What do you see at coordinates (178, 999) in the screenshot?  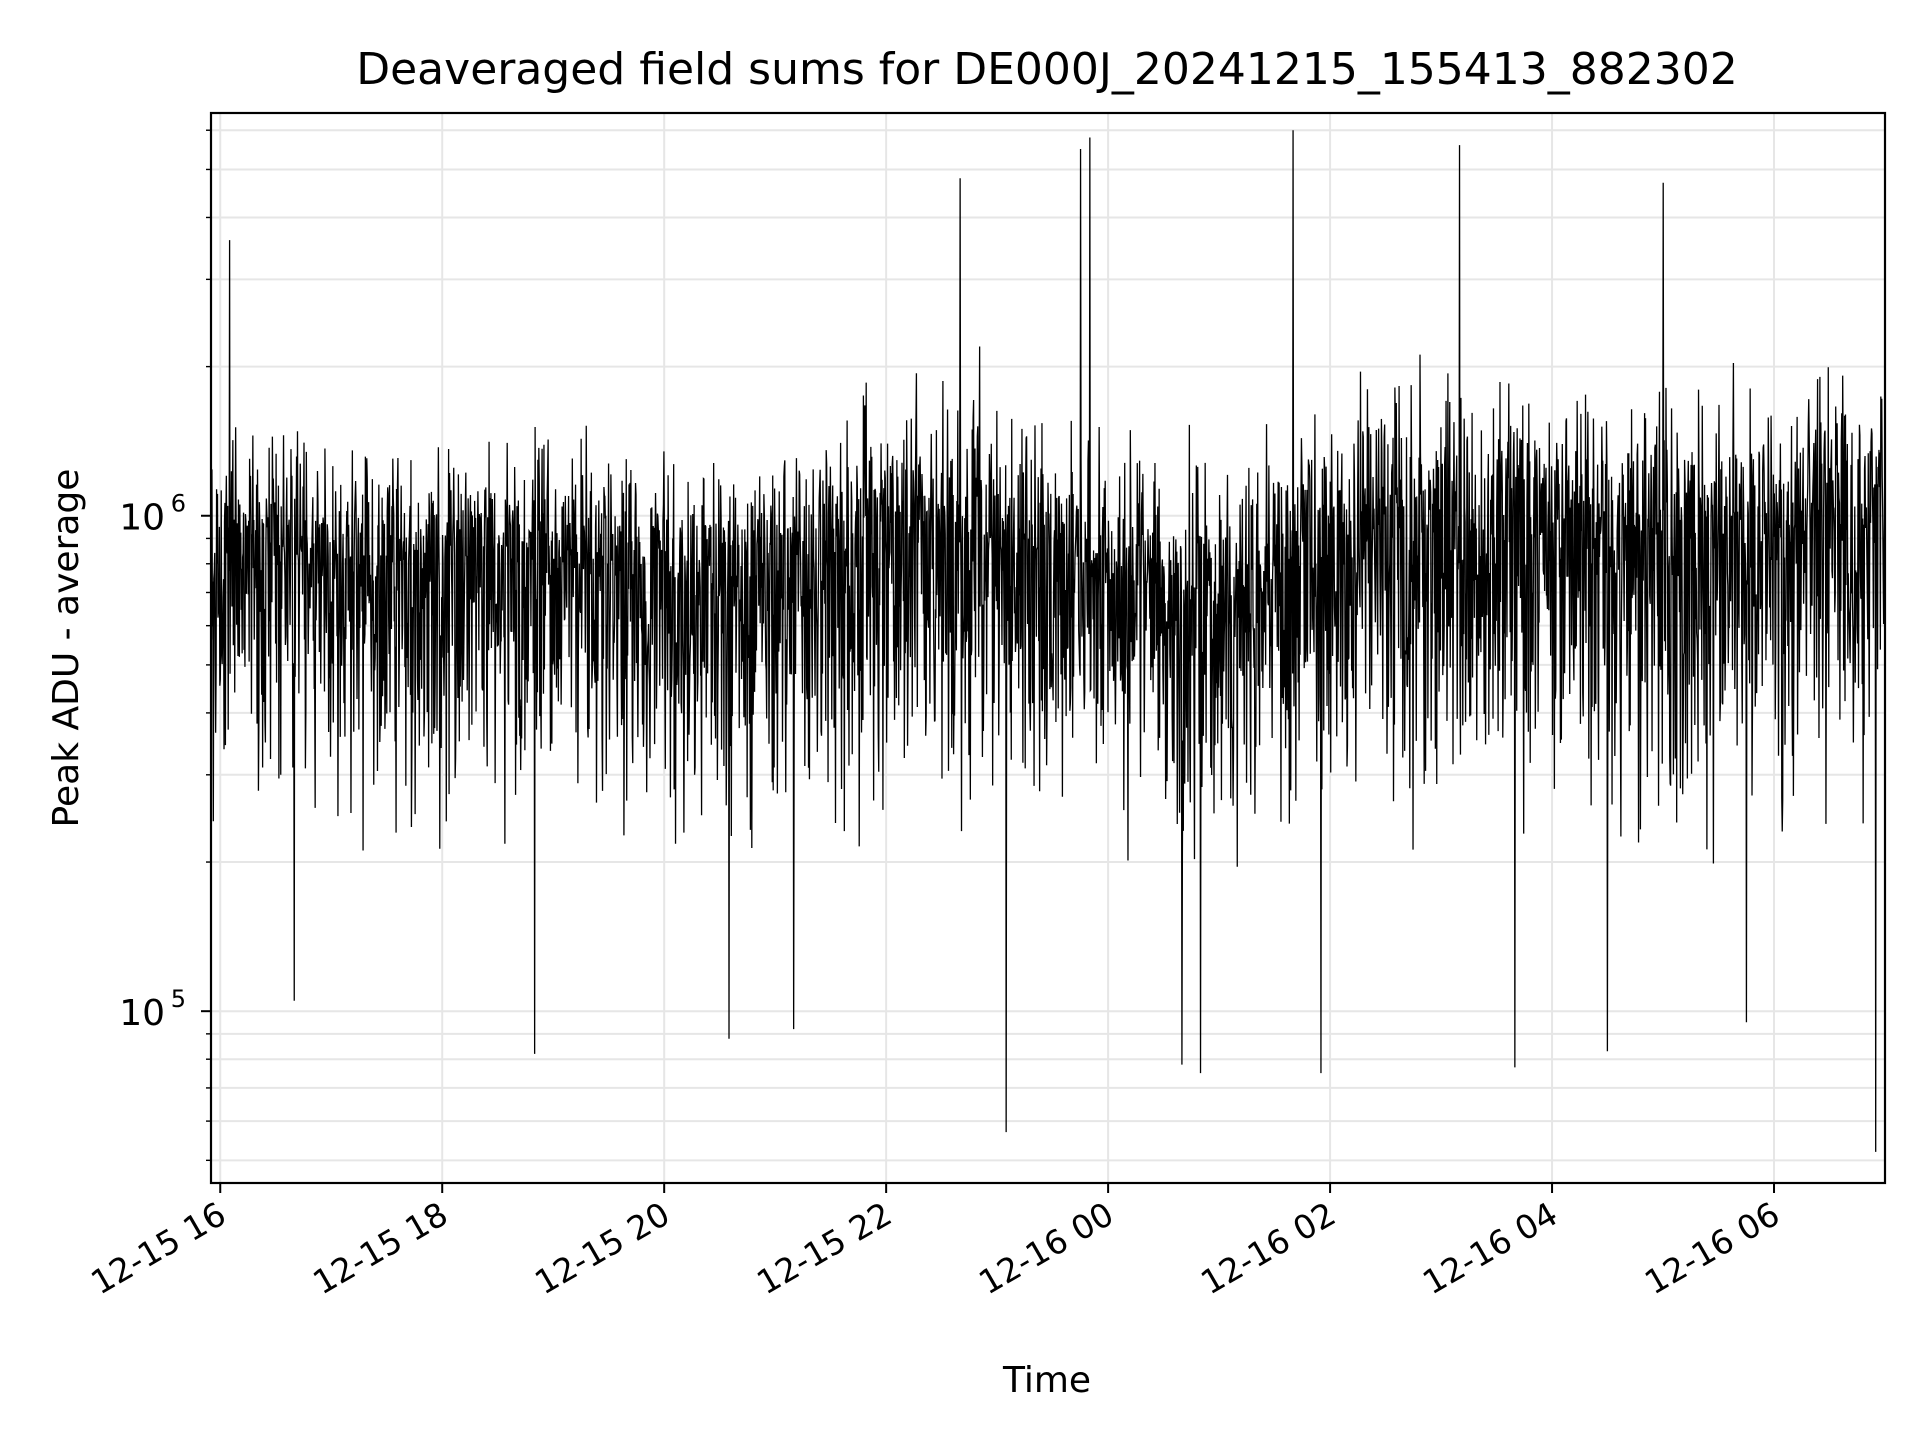 I see `svg-text: 5` at bounding box center [178, 999].